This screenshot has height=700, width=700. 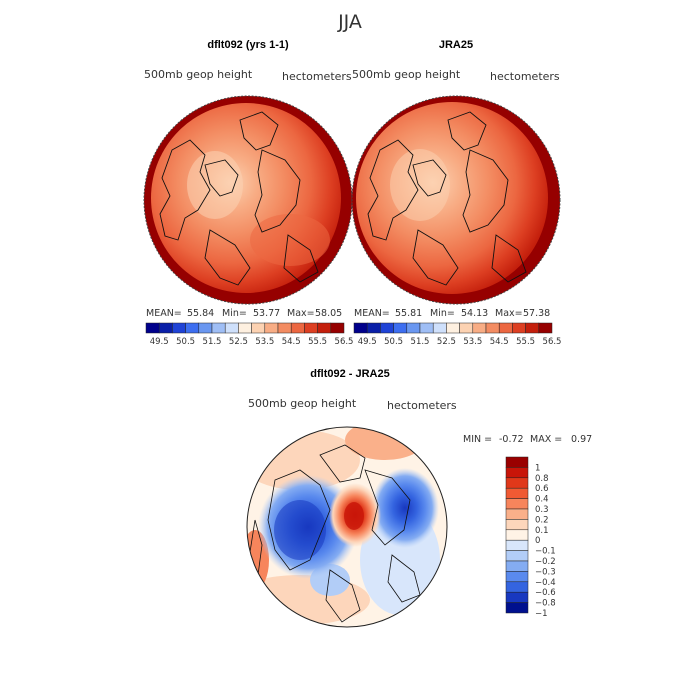 What do you see at coordinates (234, 313) in the screenshot?
I see `left-min-label: Min=` at bounding box center [234, 313].